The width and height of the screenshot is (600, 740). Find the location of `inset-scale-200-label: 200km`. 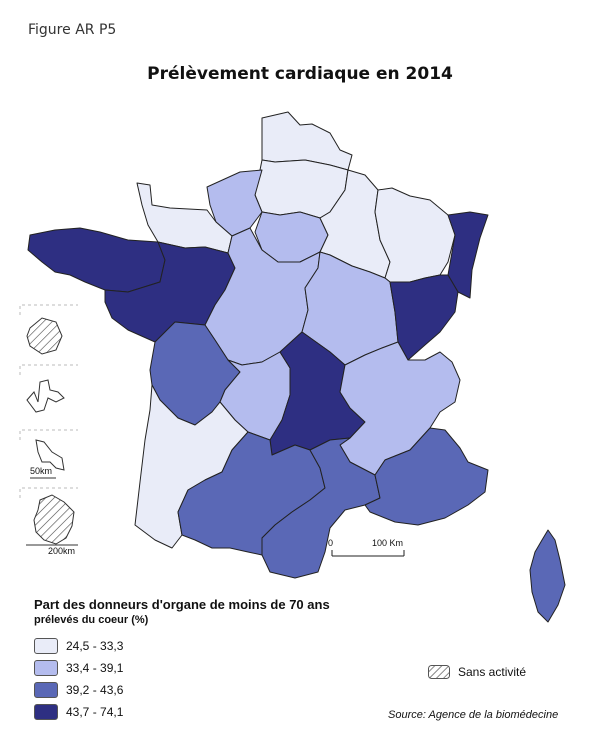

inset-scale-200-label: 200km is located at coordinates (62, 551).